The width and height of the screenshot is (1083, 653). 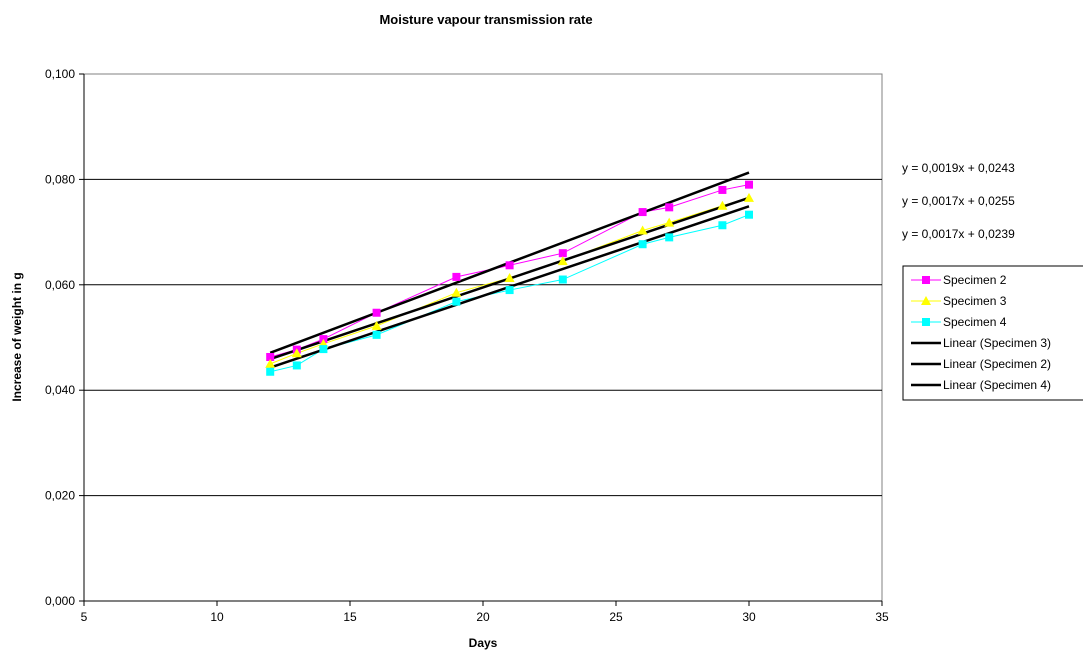 What do you see at coordinates (958, 234) in the screenshot?
I see `trendline-equation: y = 0,0017x + 0,0239` at bounding box center [958, 234].